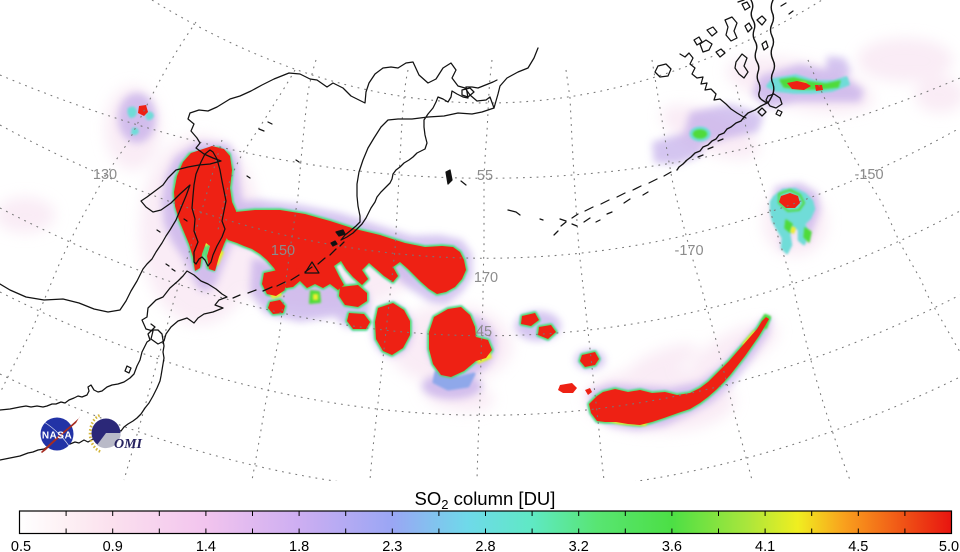 The width and height of the screenshot is (960, 552). What do you see at coordinates (858, 545) in the screenshot?
I see `svg-text: 4.5` at bounding box center [858, 545].